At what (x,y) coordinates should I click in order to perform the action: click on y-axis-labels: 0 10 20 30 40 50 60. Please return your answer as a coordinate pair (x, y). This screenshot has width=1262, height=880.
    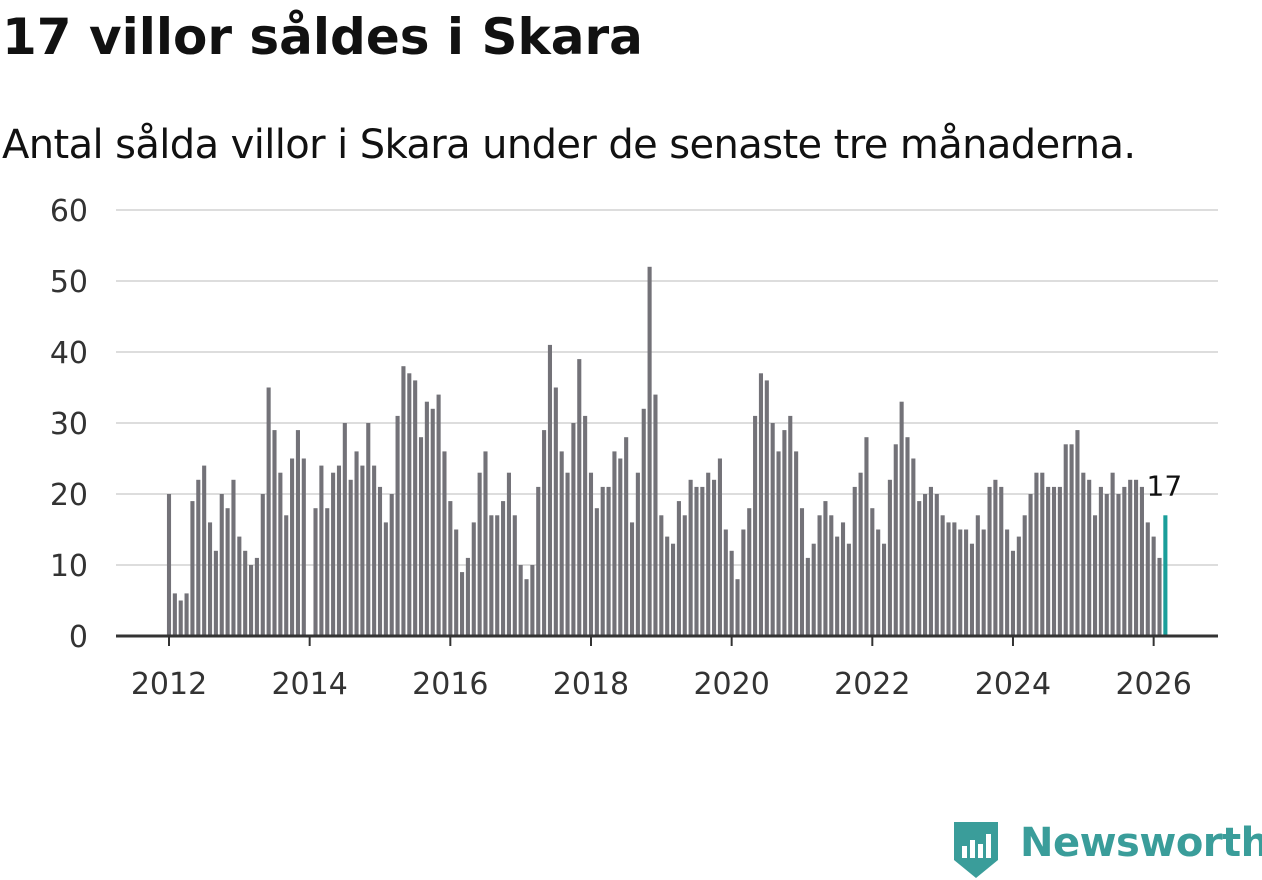
    Looking at the image, I should click on (69, 424).